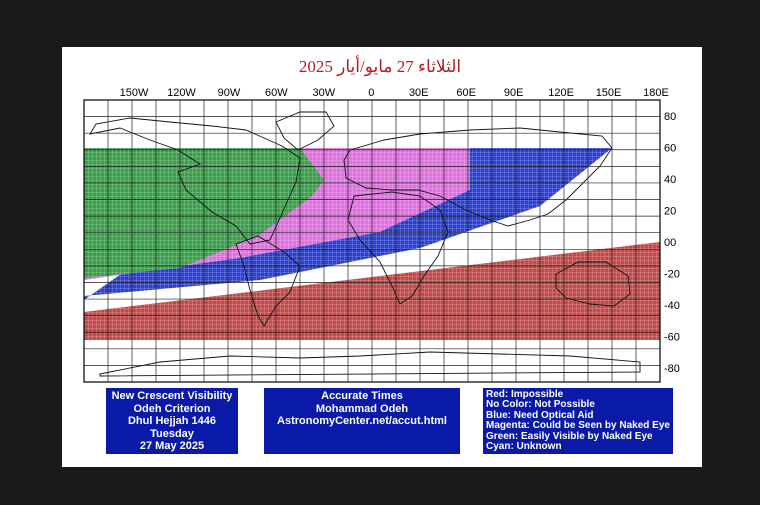 The width and height of the screenshot is (760, 505). Describe the element at coordinates (656, 93) in the screenshot. I see `longitude-label: 180E` at that location.